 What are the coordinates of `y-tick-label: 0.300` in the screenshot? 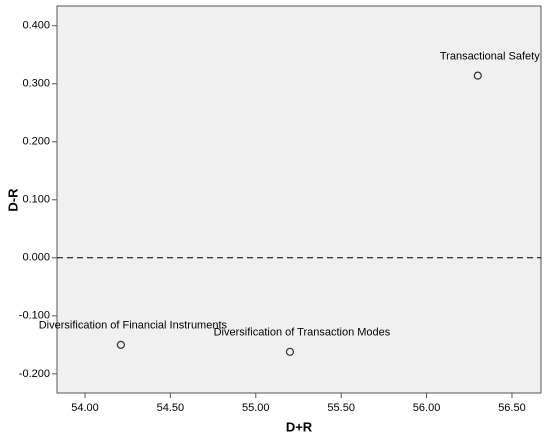 It's located at (36, 84).